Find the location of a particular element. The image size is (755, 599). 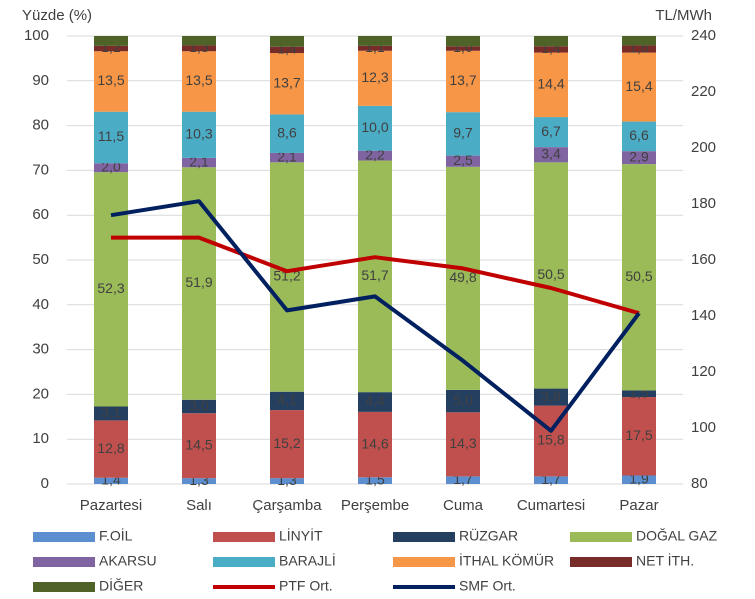

data-label: 6,7 is located at coordinates (551, 131).